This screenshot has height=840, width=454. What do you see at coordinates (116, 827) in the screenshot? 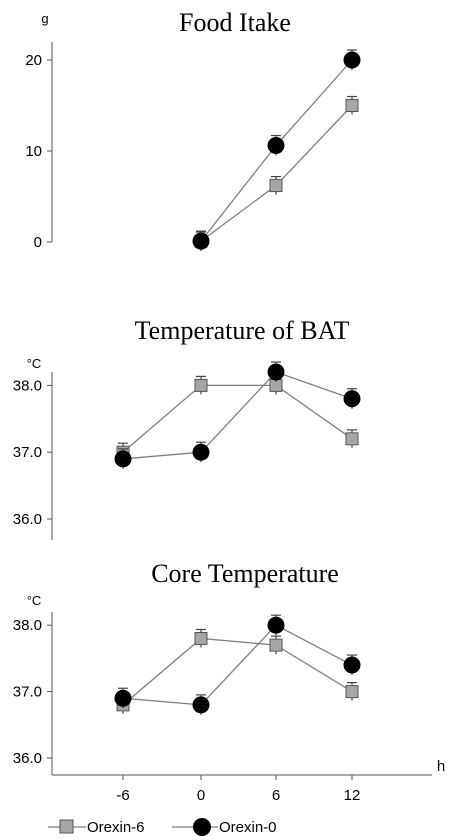
I see `legend-label: Orexin-6` at bounding box center [116, 827].